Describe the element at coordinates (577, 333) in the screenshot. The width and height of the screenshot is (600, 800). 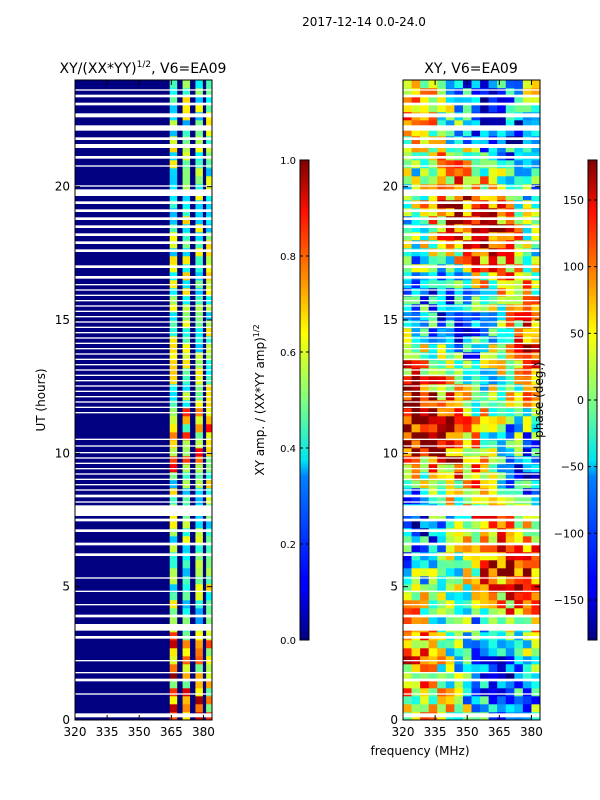
I see `colorbar-phase-tick-label: 50` at that location.